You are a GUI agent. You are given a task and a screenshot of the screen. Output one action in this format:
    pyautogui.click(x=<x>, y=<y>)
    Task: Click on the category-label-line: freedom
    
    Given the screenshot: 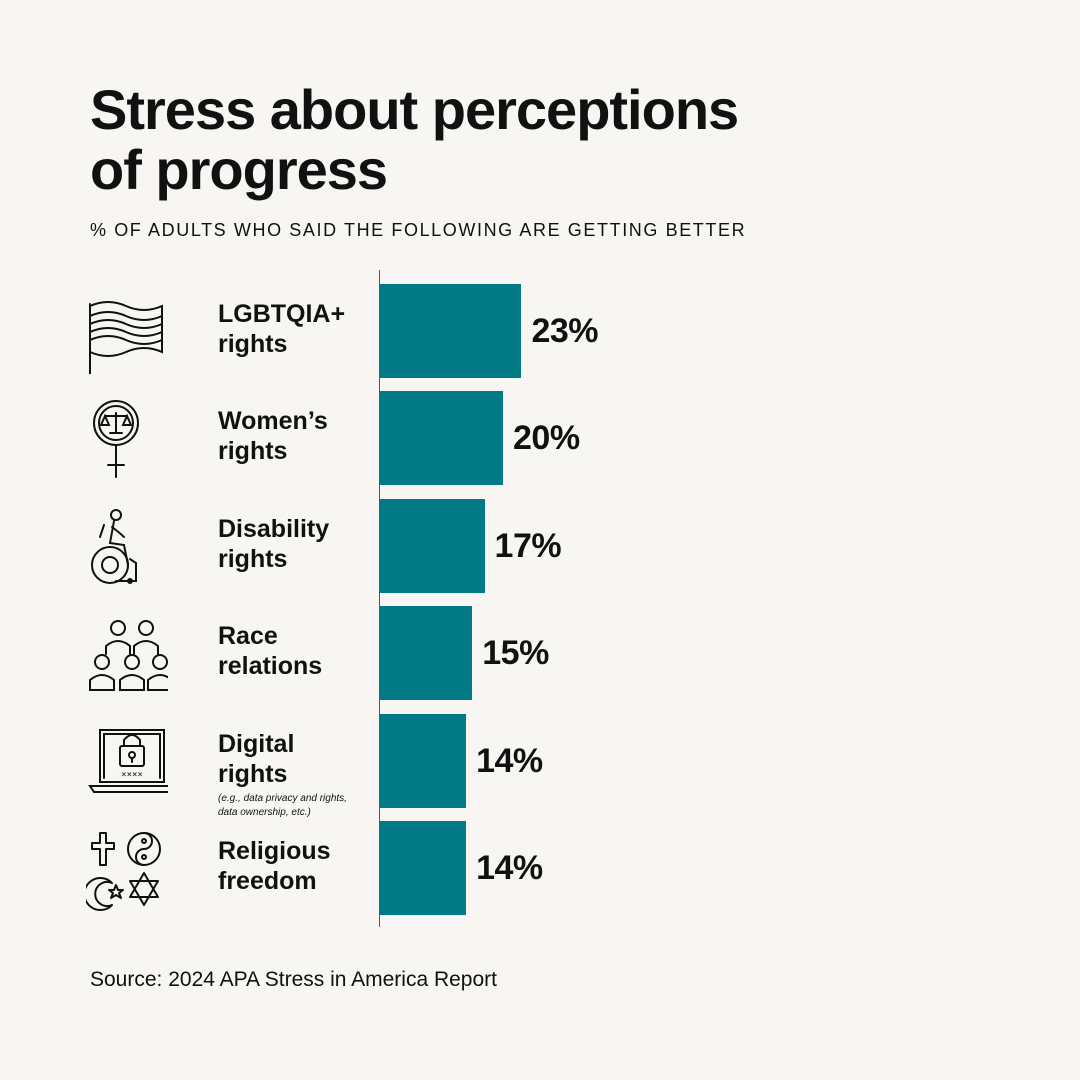 What is the action you would take?
    pyautogui.click(x=267, y=881)
    